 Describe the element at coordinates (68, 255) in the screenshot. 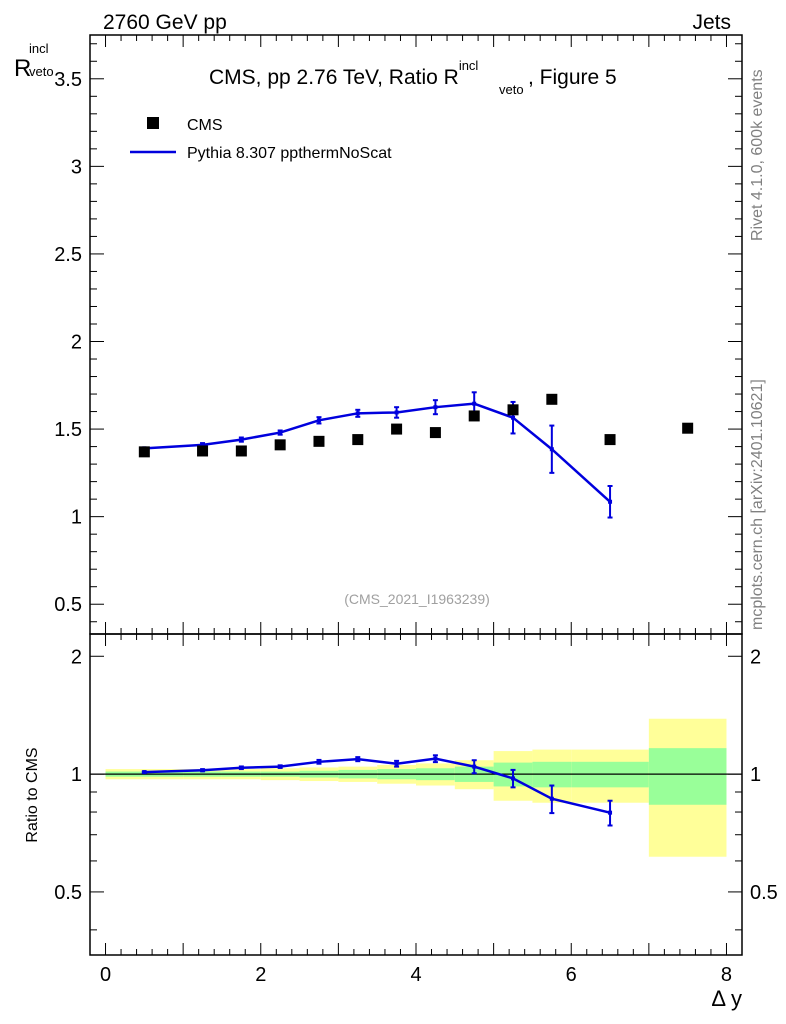

I see `y-tick-label: 2.5` at that location.